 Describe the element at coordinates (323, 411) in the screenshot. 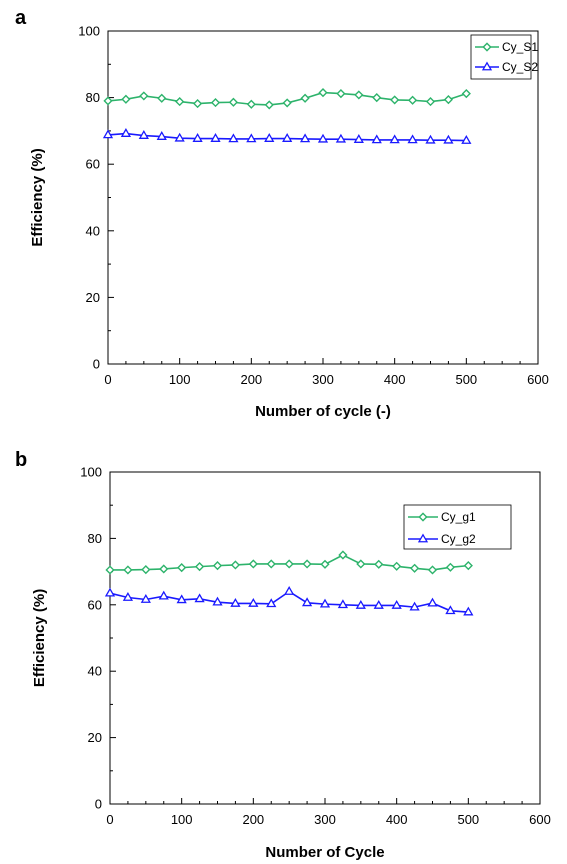

I see `x-axis-title: Number of cycle (-)` at that location.